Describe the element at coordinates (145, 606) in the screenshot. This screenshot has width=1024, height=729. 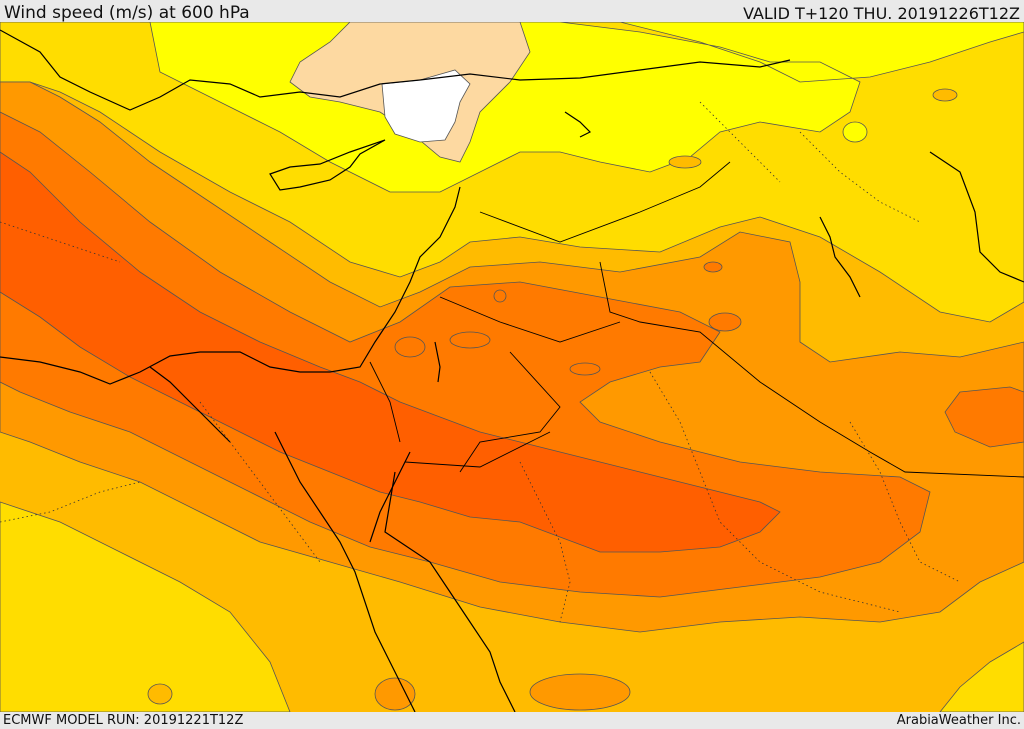
I see `band-gold-southwest` at that location.